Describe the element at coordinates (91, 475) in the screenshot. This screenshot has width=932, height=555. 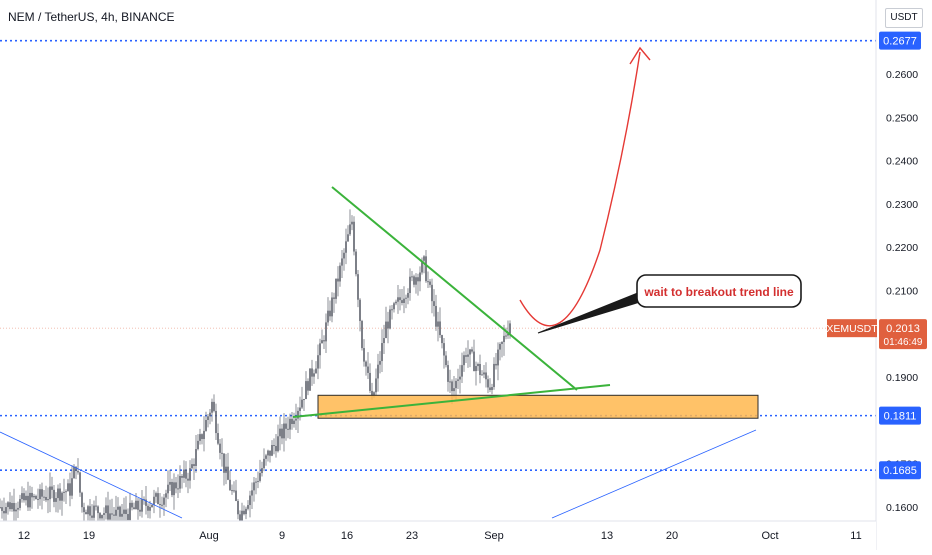
I see `long-trendline-left` at that location.